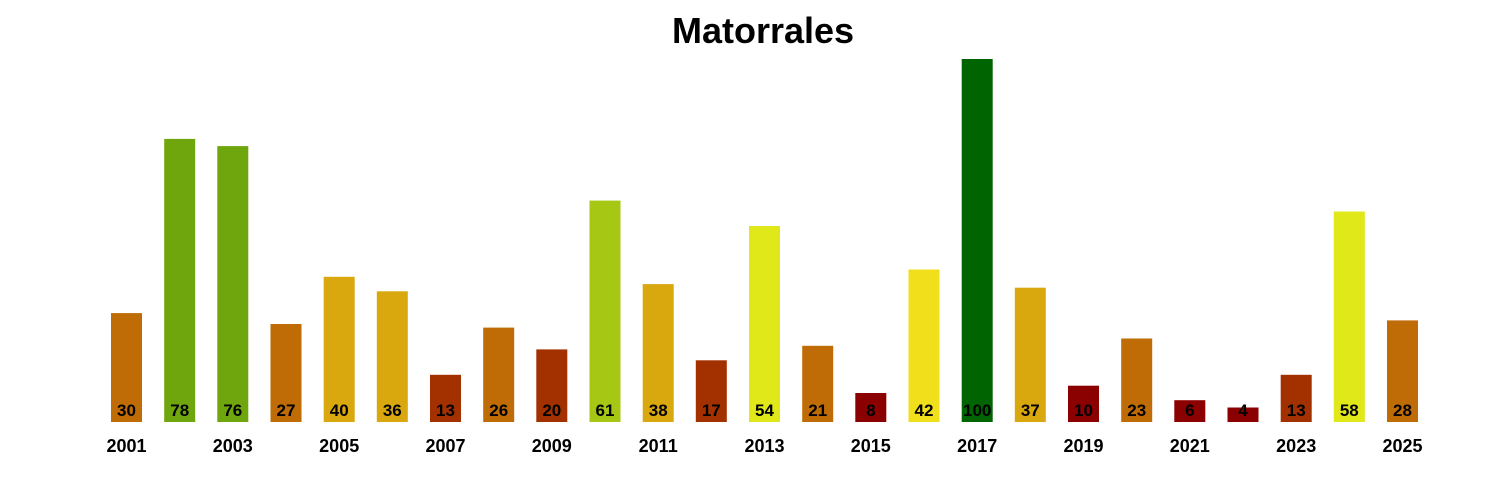 The height and width of the screenshot is (500, 1500). Describe the element at coordinates (658, 446) in the screenshot. I see `x-tick-label-2011: 2011` at that location.